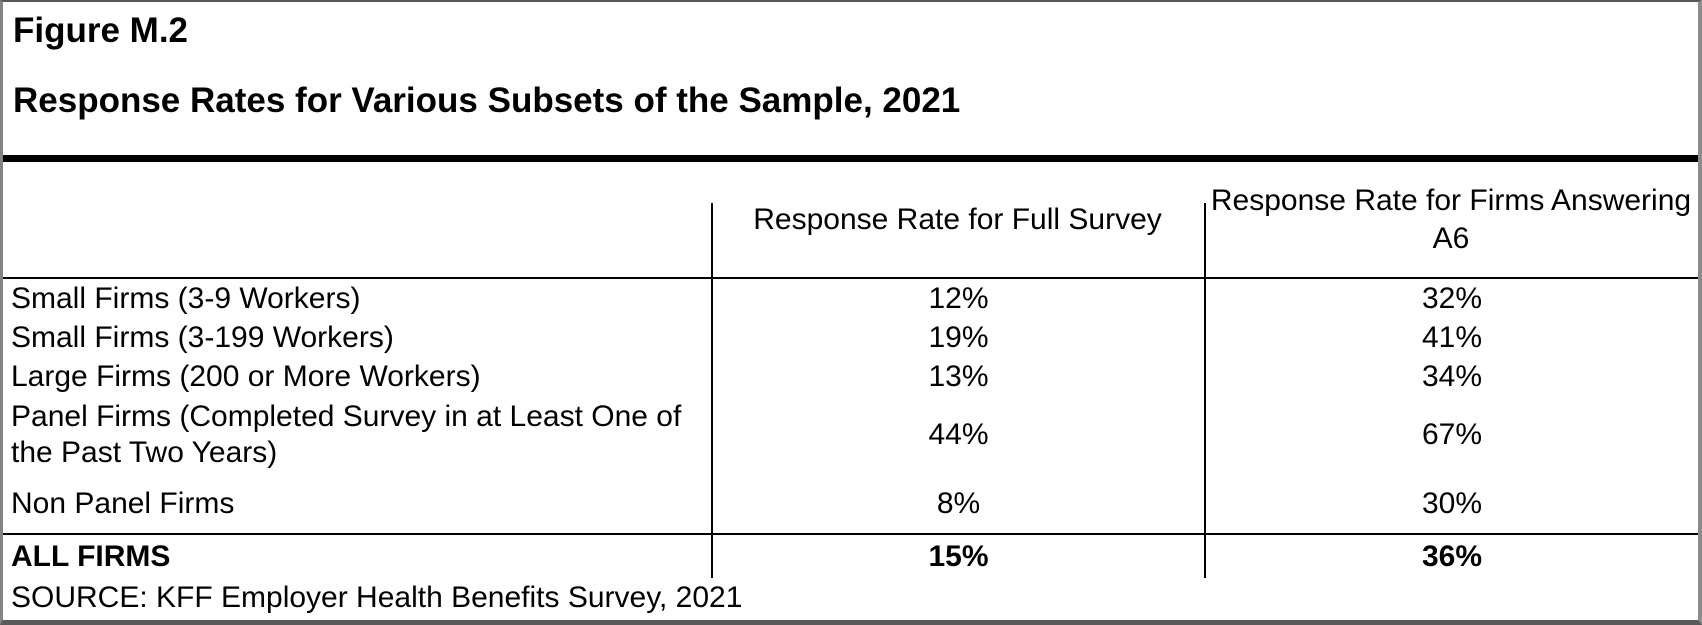 The height and width of the screenshot is (625, 1702). Describe the element at coordinates (357, 219) in the screenshot. I see `header-cell-empty` at that location.